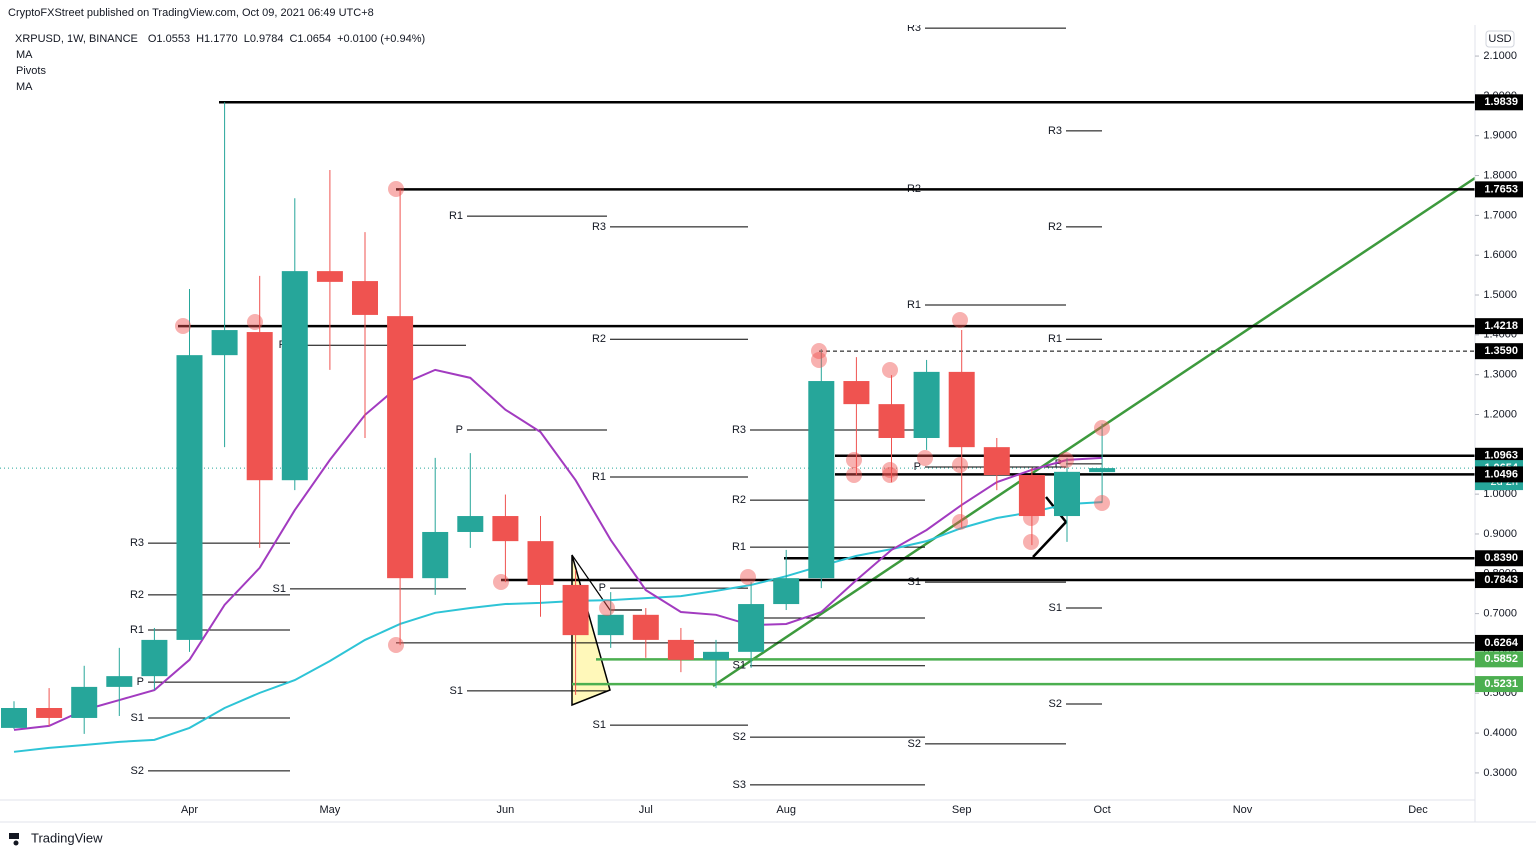 The width and height of the screenshot is (1536, 856). I want to click on y-tick-label: 0.9000, so click(1500, 534).